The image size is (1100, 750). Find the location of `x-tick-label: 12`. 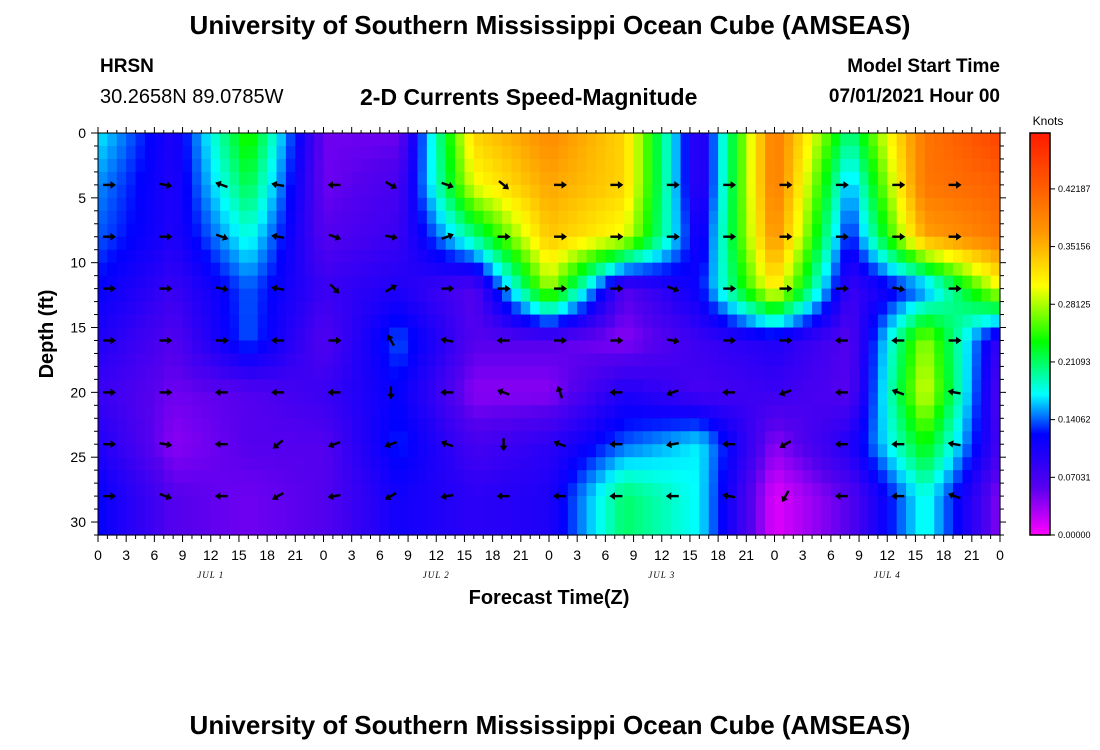

x-tick-label: 12 is located at coordinates (211, 555).